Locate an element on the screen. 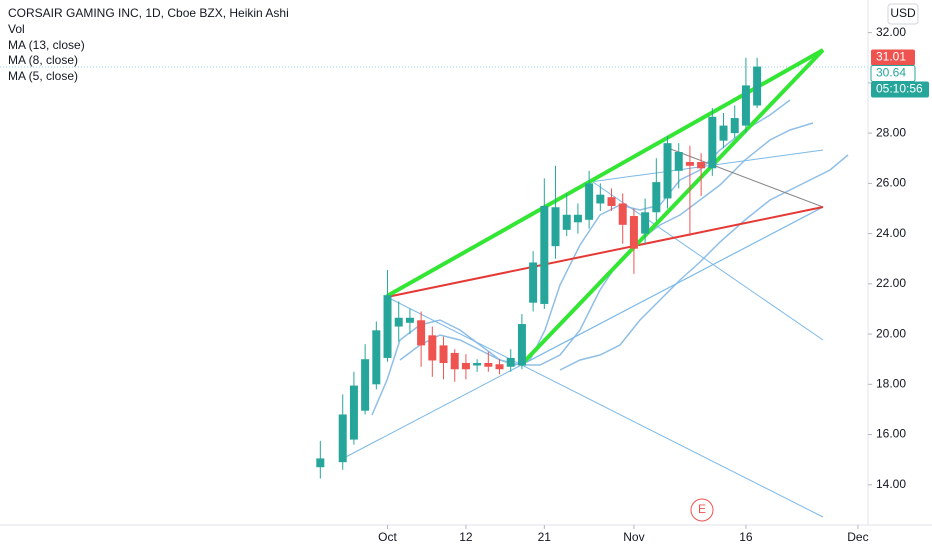 This screenshot has width=932, height=550. price-badge is located at coordinates (893, 57).